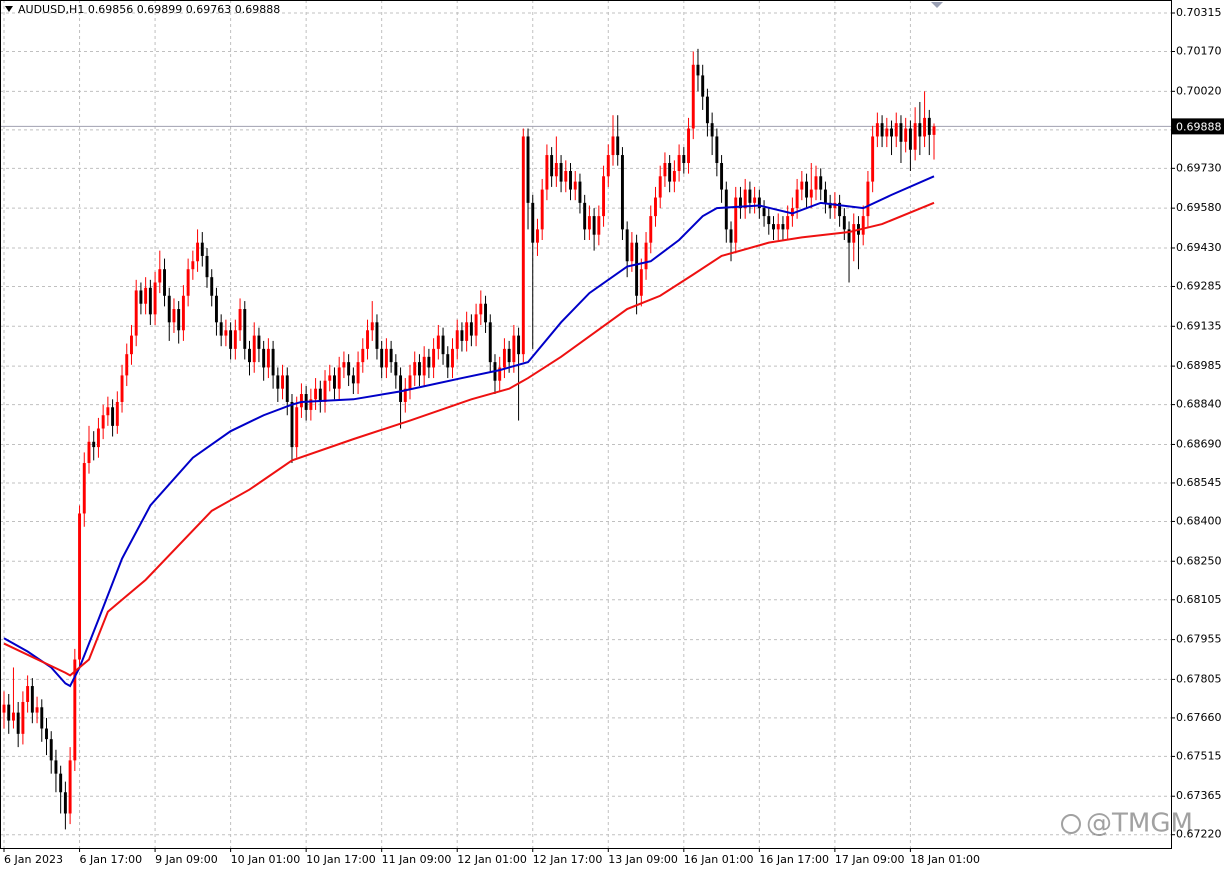  What do you see at coordinates (9, 9) in the screenshot?
I see `title-icon` at bounding box center [9, 9].